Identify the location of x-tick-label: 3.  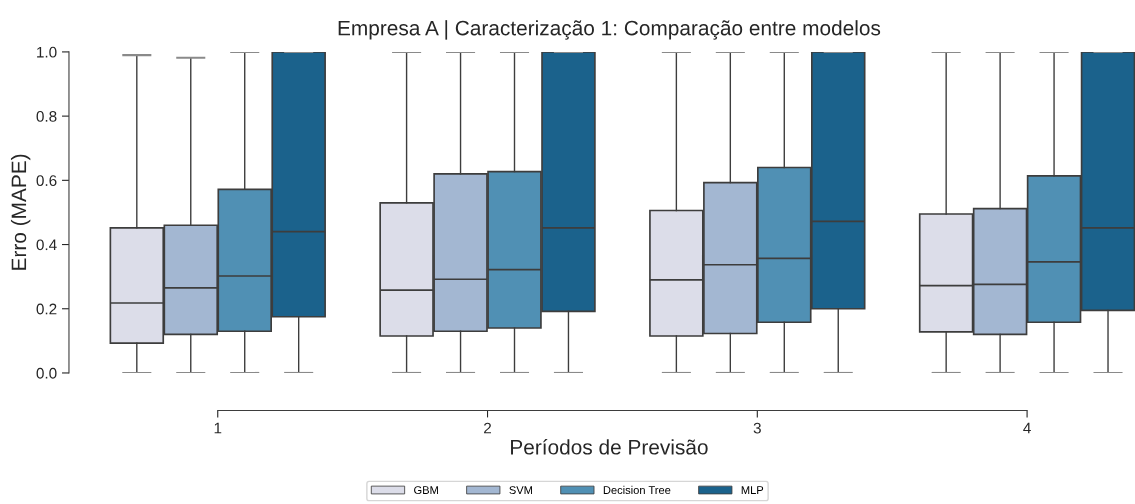
(757, 428).